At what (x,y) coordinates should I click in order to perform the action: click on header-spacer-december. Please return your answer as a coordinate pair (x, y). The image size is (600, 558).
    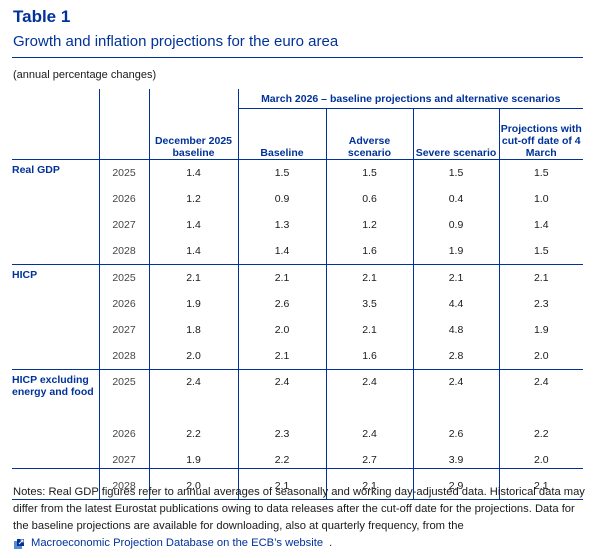
    Looking at the image, I should click on (193, 99).